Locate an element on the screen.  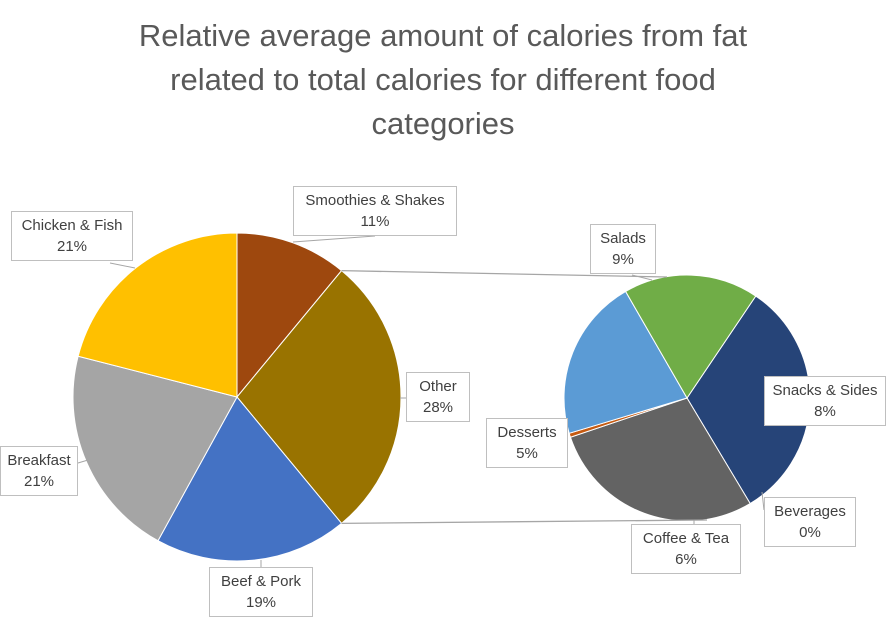
data-label-category: Breakfast is located at coordinates (39, 460).